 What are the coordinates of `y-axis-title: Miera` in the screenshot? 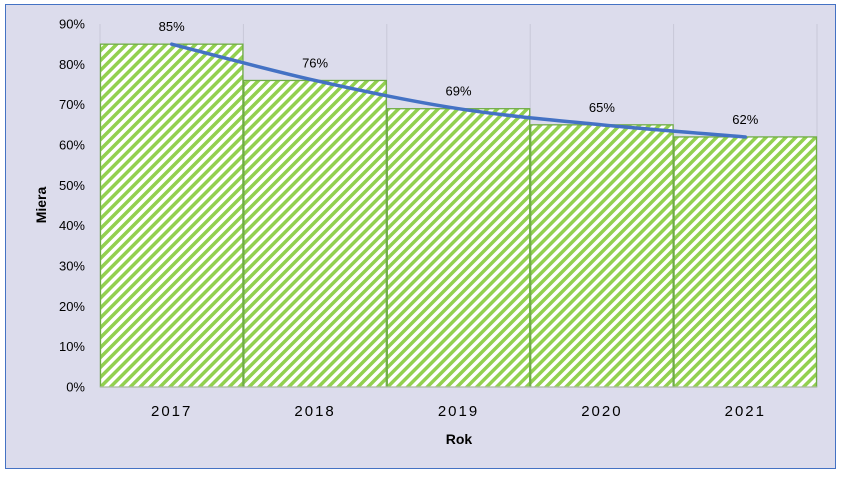 It's located at (41, 205).